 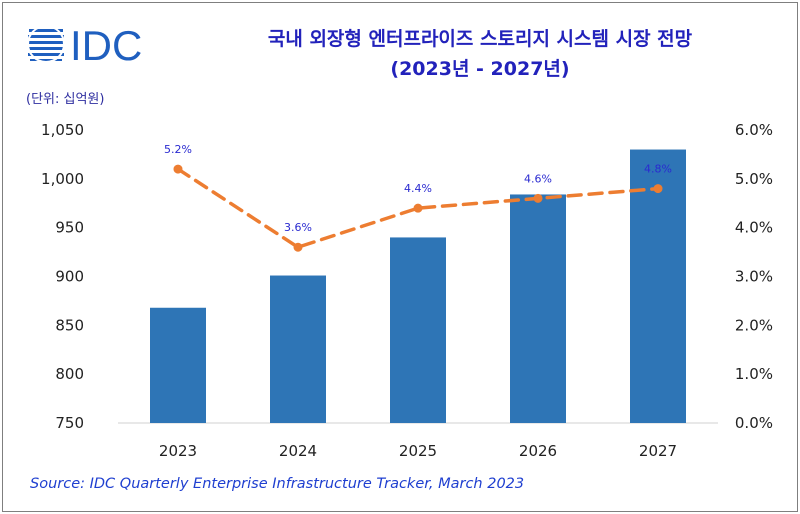 What do you see at coordinates (46, 44) in the screenshot?
I see `globe-icon` at bounding box center [46, 44].